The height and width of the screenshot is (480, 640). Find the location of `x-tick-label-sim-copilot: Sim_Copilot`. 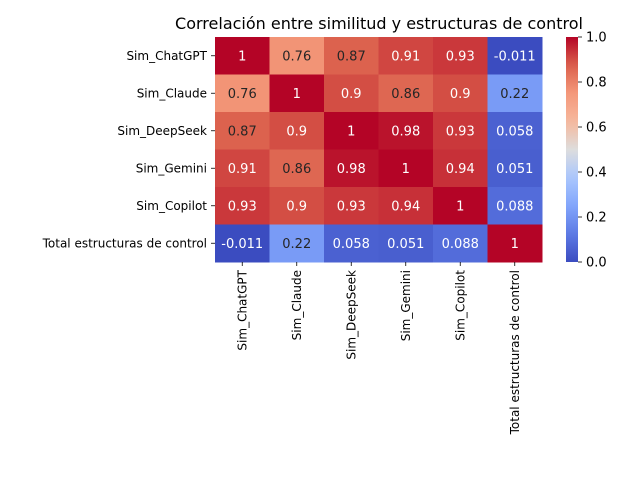

x-tick-label-sim-copilot: Sim_Copilot is located at coordinates (460, 305).